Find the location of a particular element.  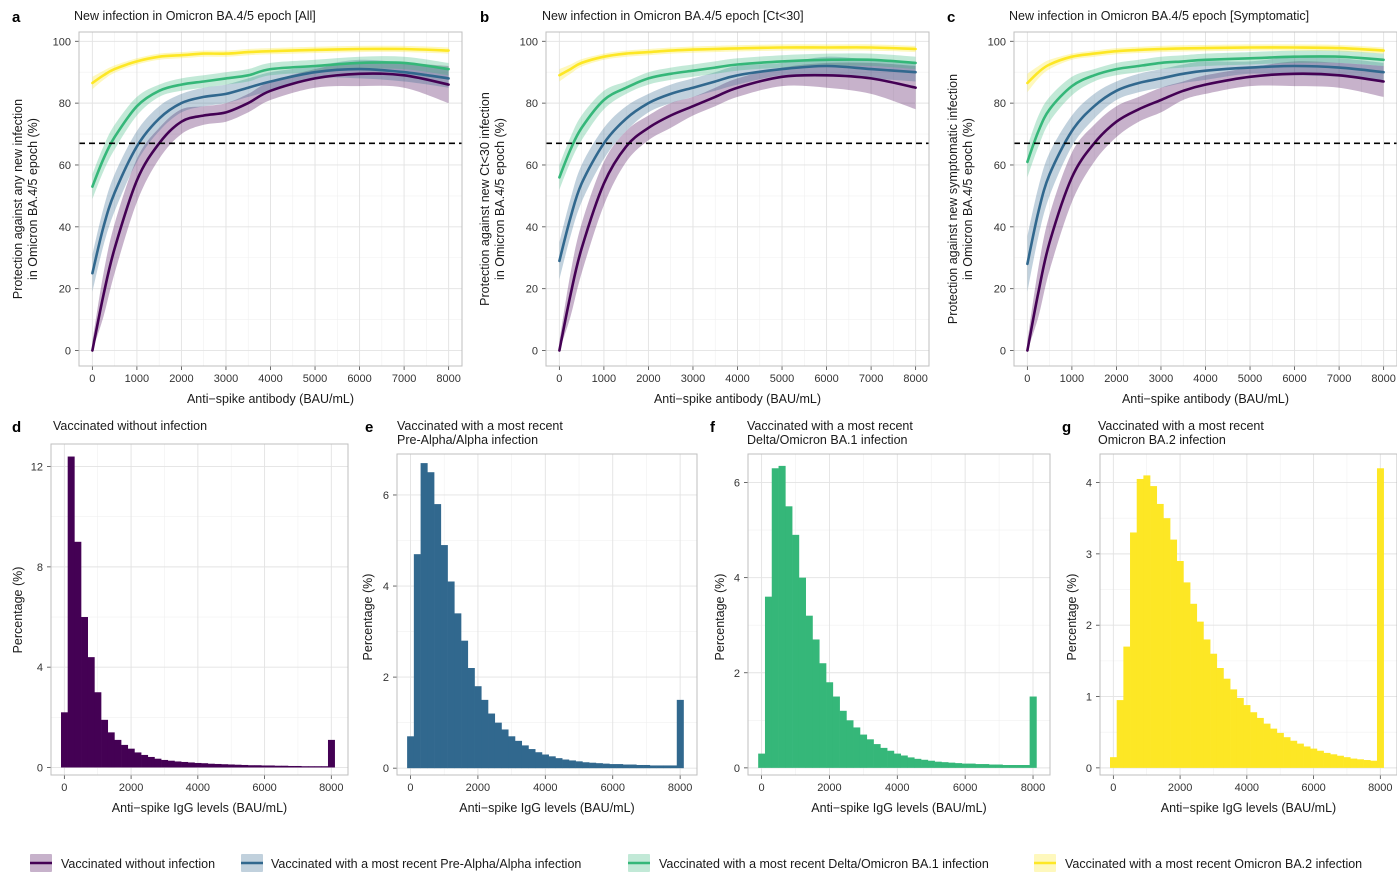

y-tick-label: 0 is located at coordinates (737, 769).